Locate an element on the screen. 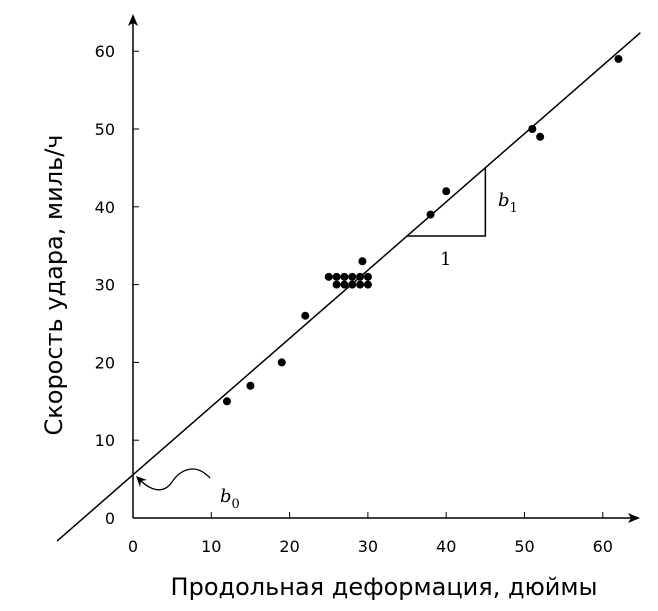 The height and width of the screenshot is (611, 658). x-tick-label: 0 is located at coordinates (133, 546).